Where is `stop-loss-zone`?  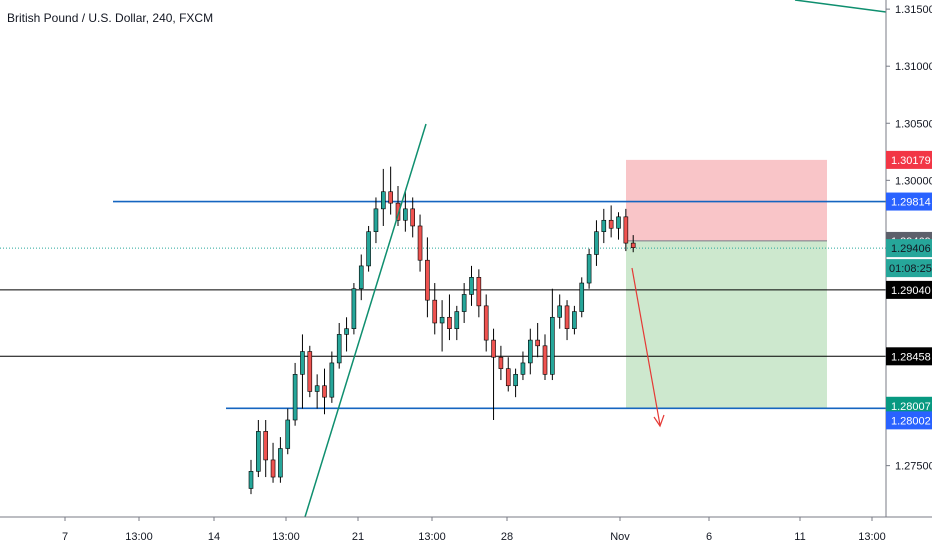 stop-loss-zone is located at coordinates (726, 200).